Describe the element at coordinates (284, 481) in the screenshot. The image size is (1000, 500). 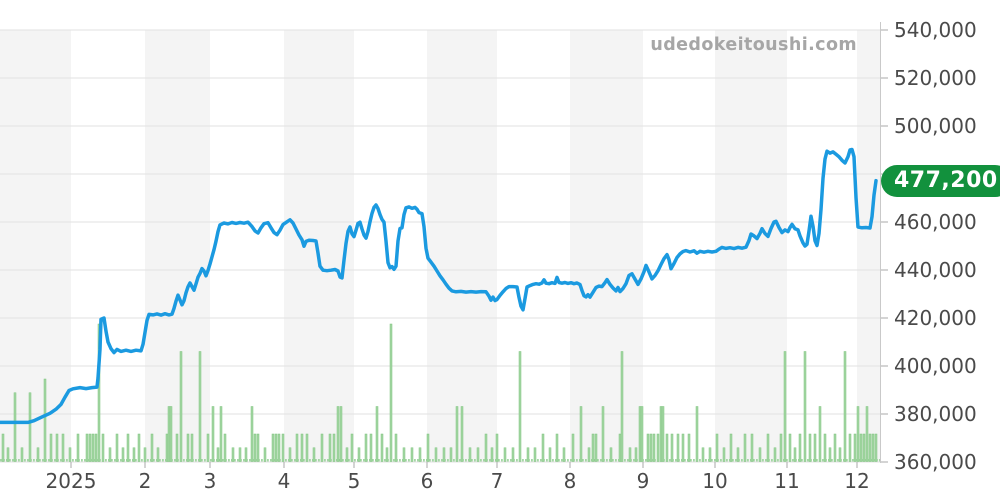
I see `x-axis-label: 4` at that location.